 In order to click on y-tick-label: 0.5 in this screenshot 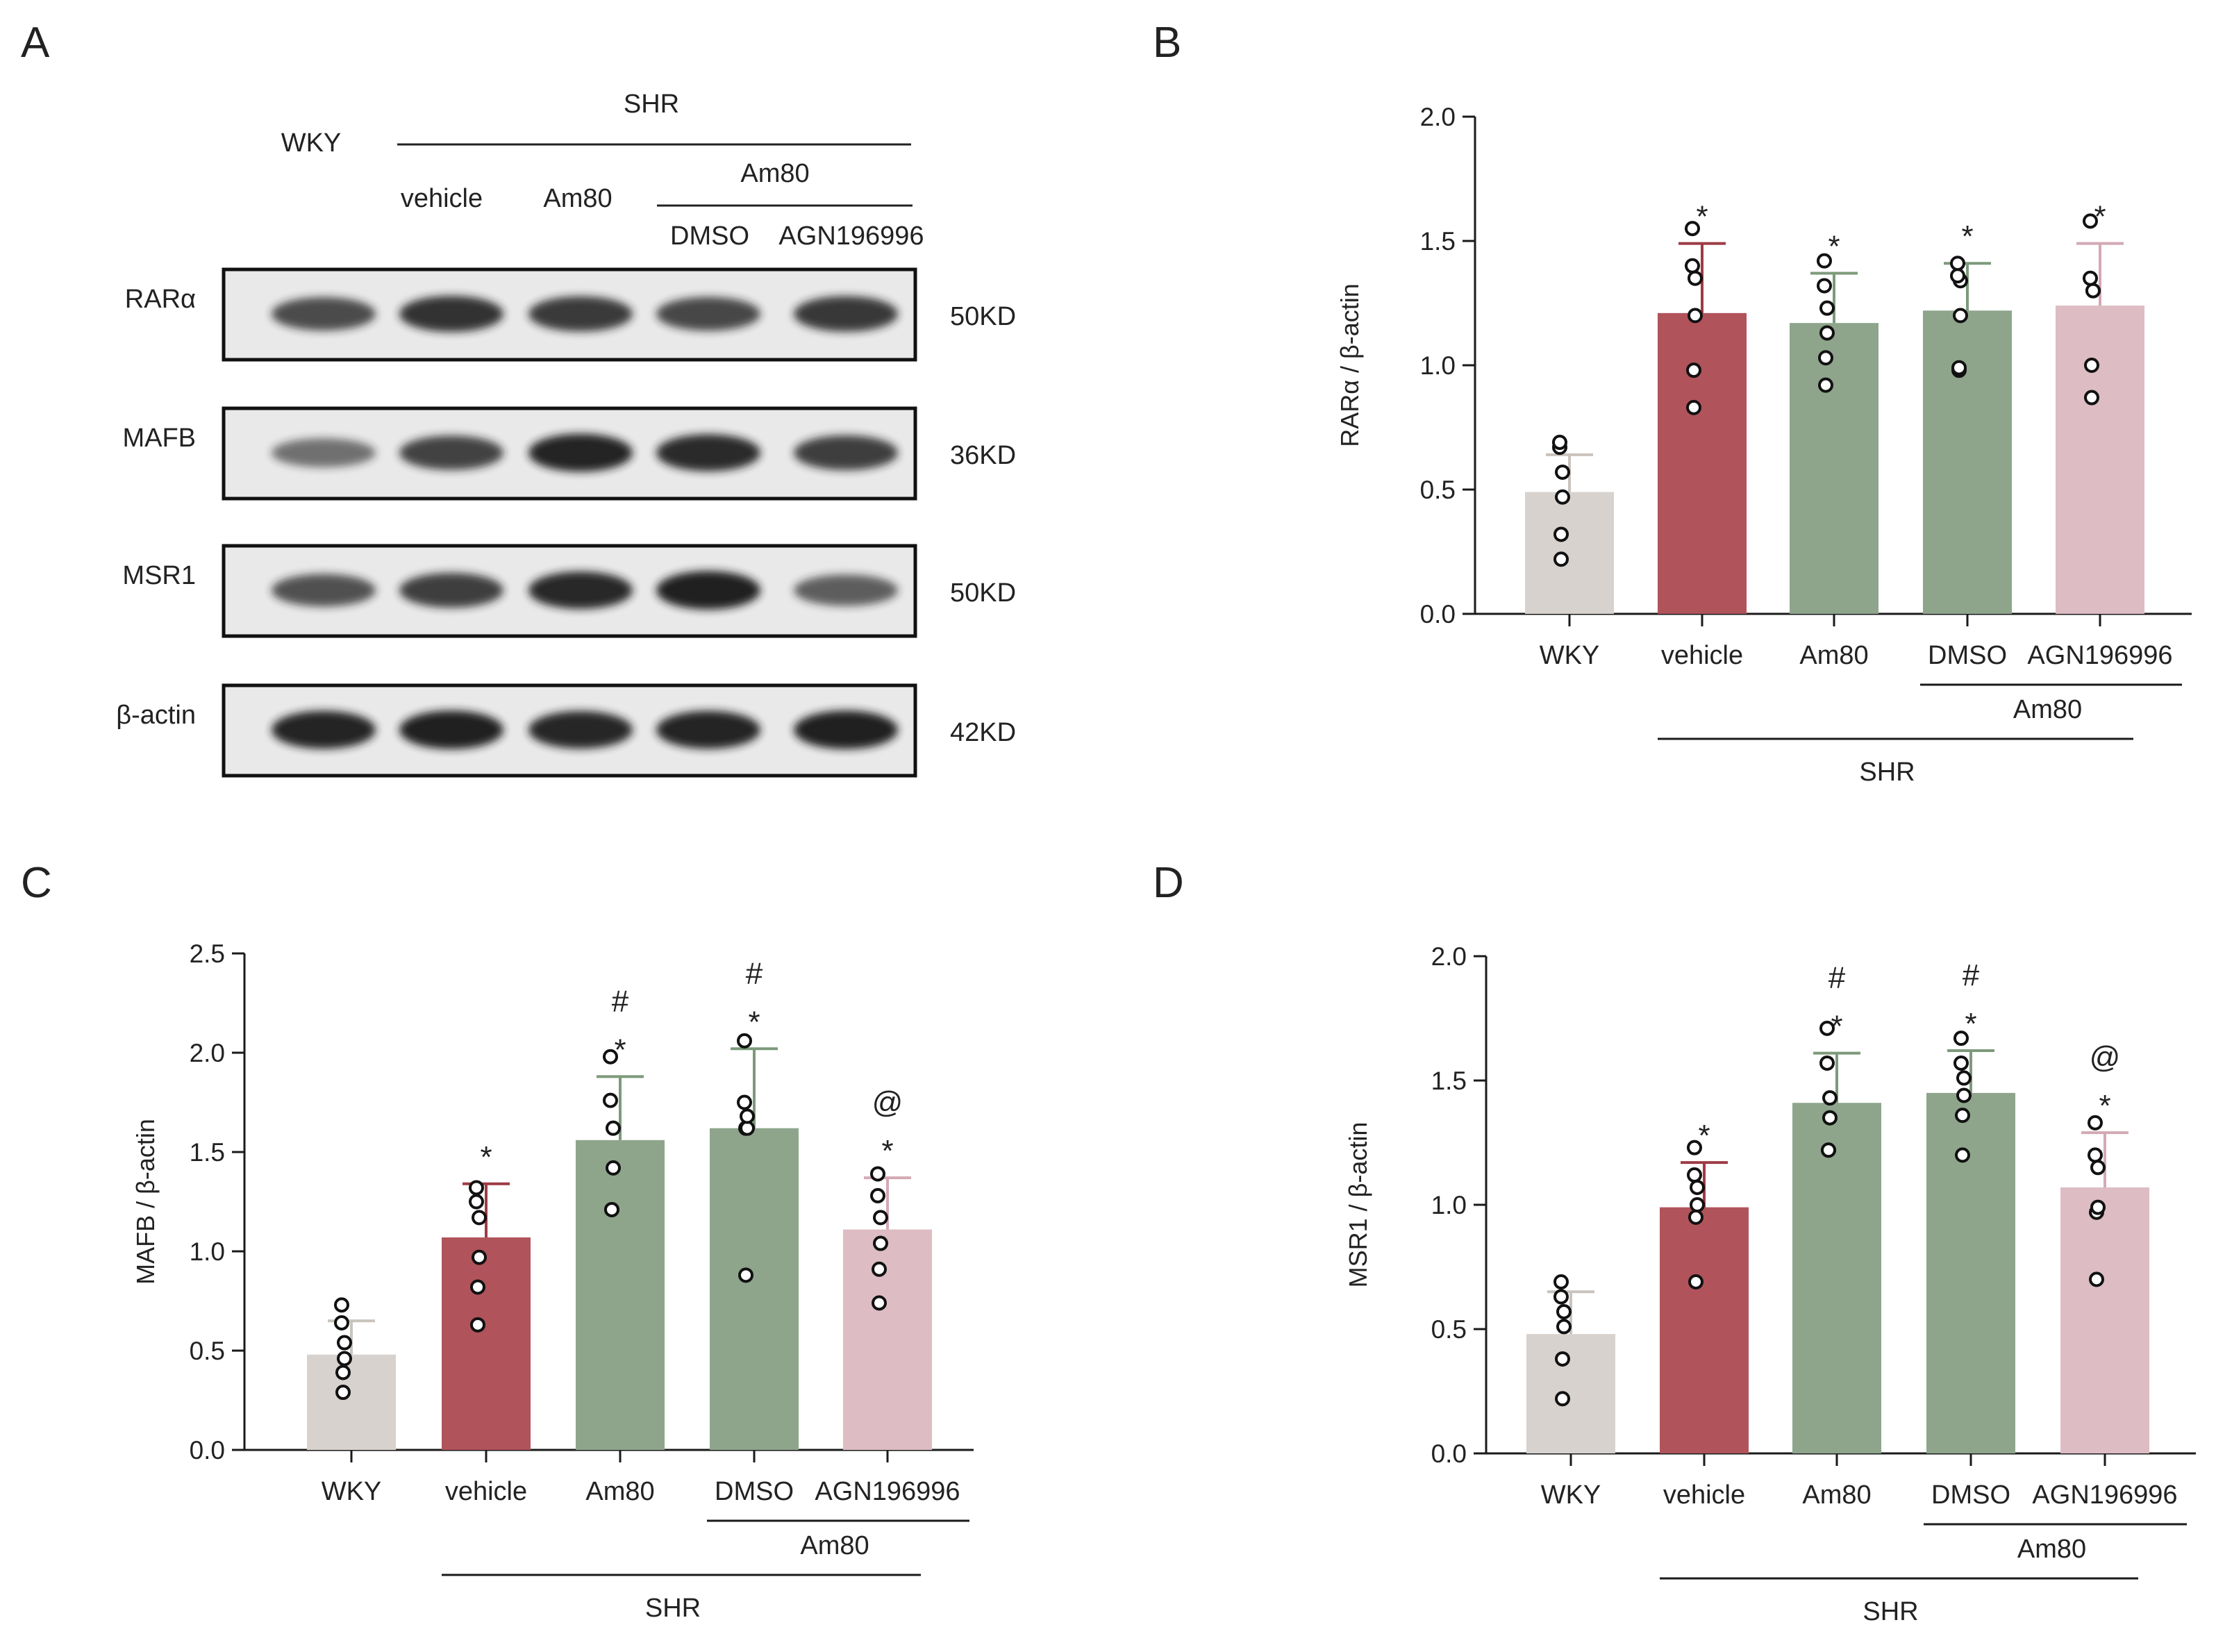, I will do `click(1438, 490)`.